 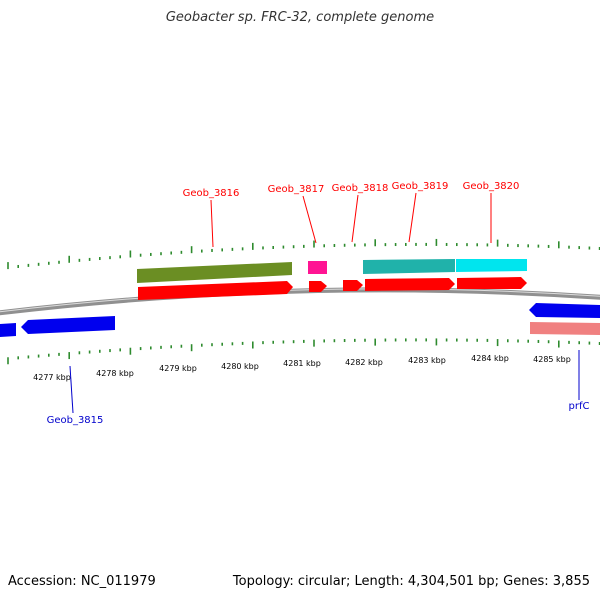 What do you see at coordinates (296, 189) in the screenshot?
I see `gene-label: Geob_3817` at bounding box center [296, 189].